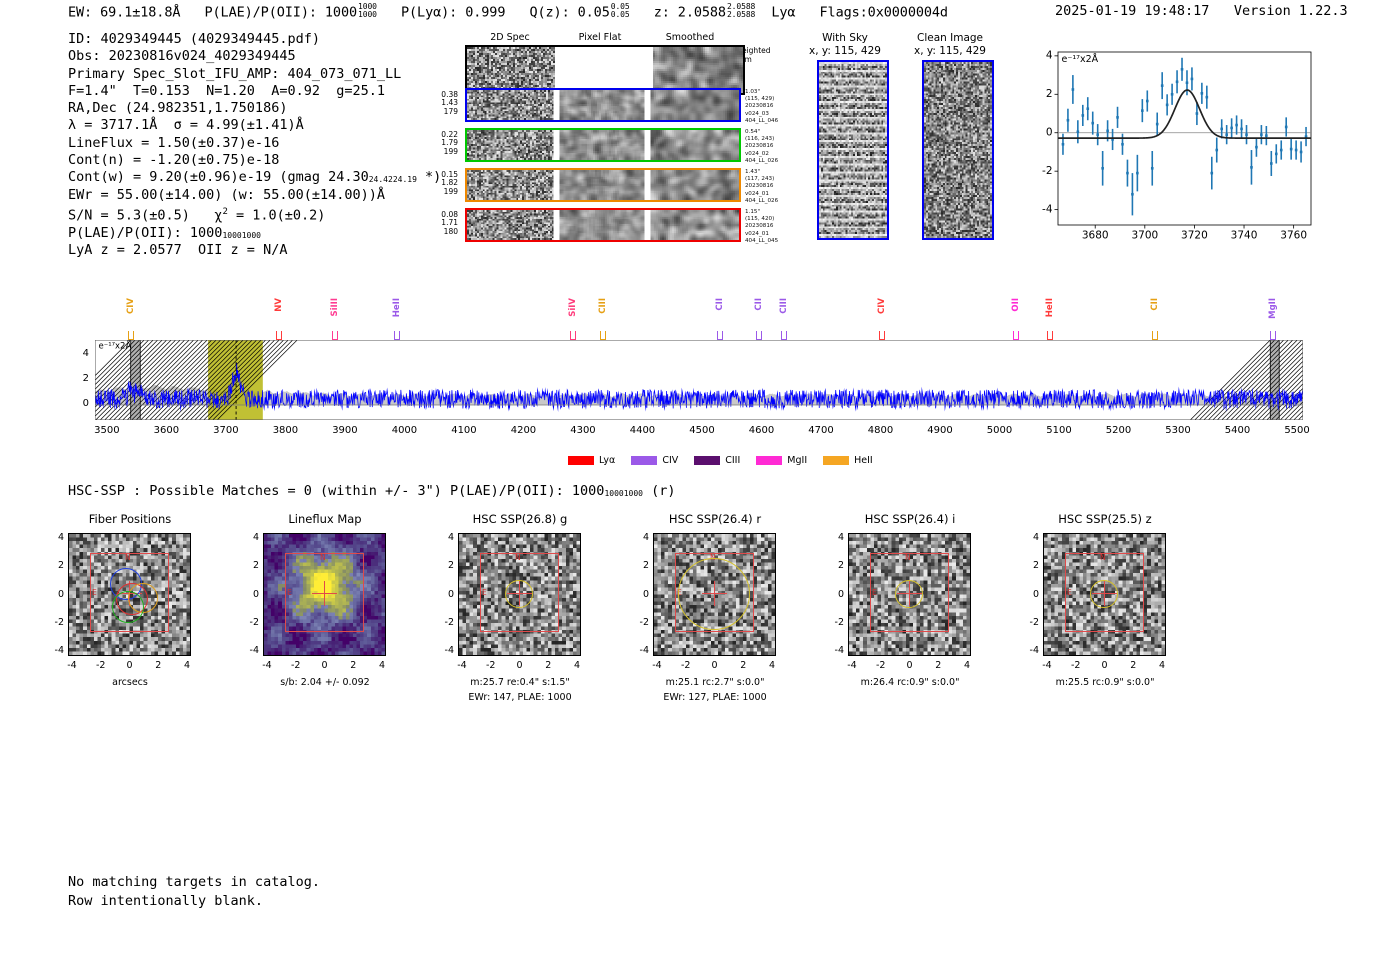 The image size is (1400, 953). Describe the element at coordinates (659, 491) in the screenshot. I see `hsc-header-tail: (r)` at that location.